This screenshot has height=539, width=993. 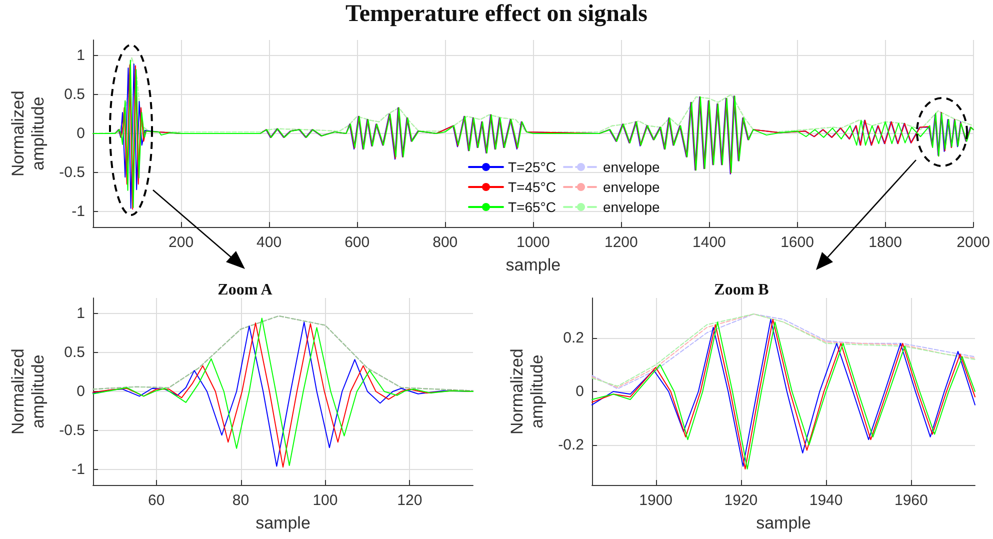 What do you see at coordinates (269, 242) in the screenshot?
I see `x-tick-label: 400` at bounding box center [269, 242].